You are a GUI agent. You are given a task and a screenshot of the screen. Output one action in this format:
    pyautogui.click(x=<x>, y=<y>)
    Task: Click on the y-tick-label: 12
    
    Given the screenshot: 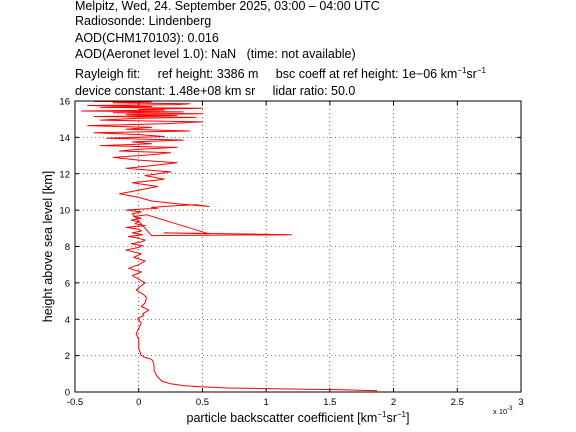 What is the action you would take?
    pyautogui.click(x=64, y=174)
    